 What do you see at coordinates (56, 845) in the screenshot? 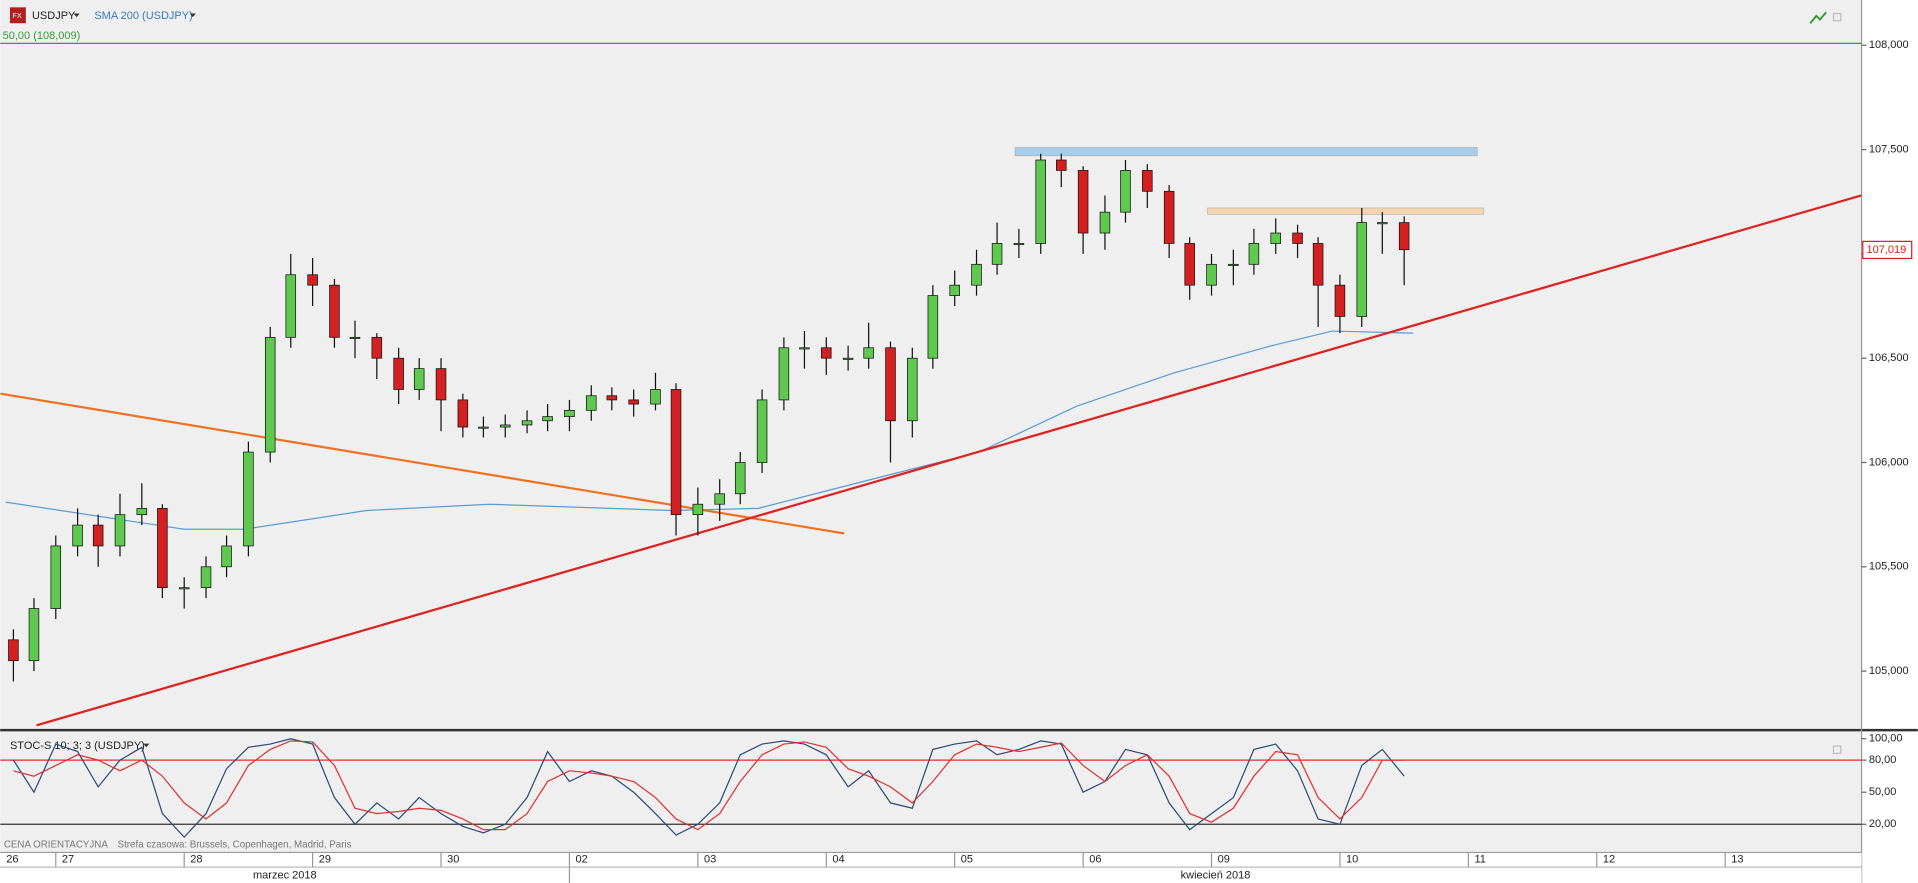
I see `footer-price: CENA ORIENTACYJNA` at bounding box center [56, 845].